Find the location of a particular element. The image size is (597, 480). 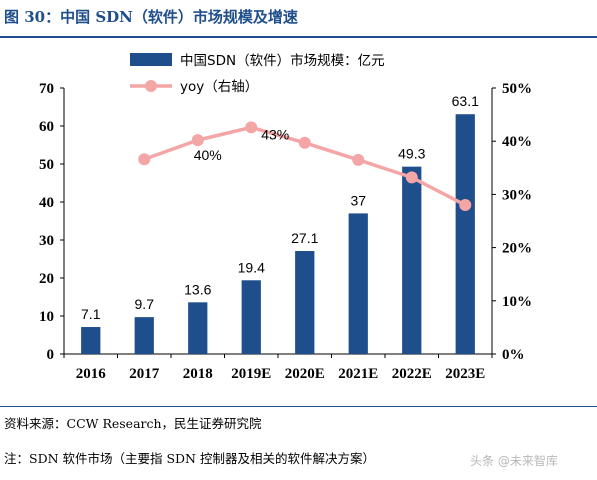

legend-label-bar: 中国SDN（软件）市场规模：亿元 is located at coordinates (282, 60).